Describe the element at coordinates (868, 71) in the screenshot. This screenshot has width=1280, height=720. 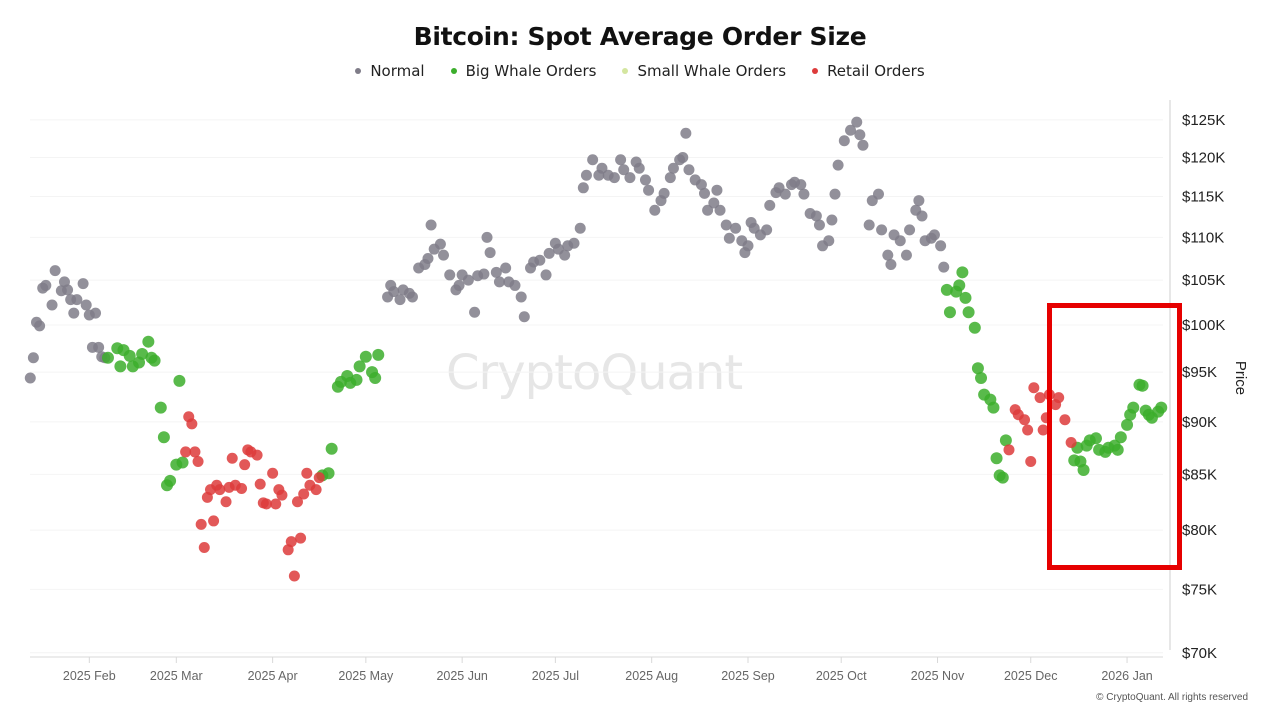
I see `legend-item-retail: Retail Orders` at that location.